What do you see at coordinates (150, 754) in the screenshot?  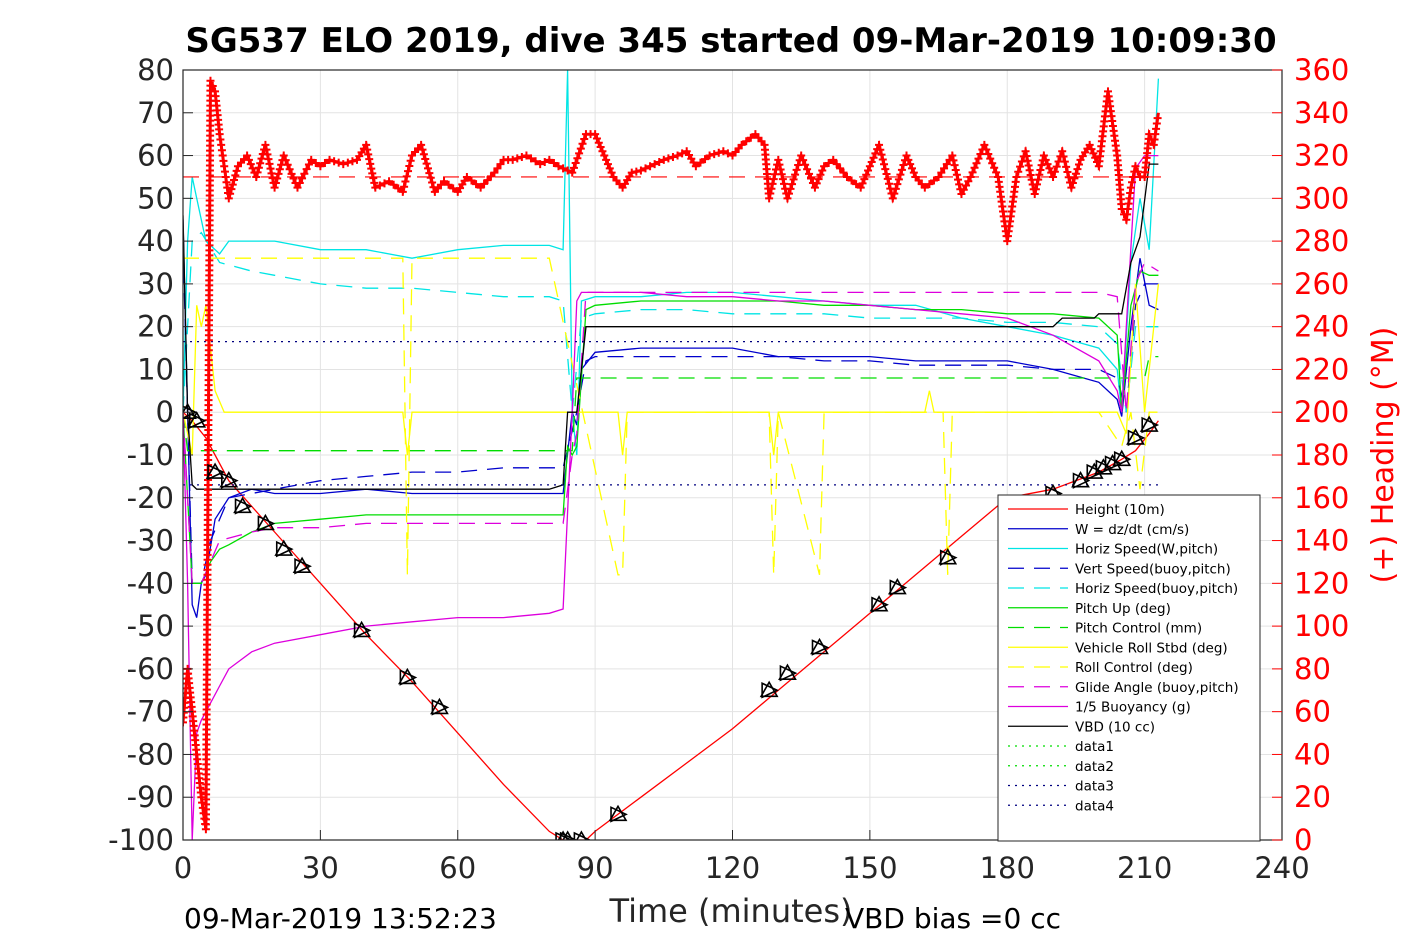 I see `y-tick-label: -80` at bounding box center [150, 754].